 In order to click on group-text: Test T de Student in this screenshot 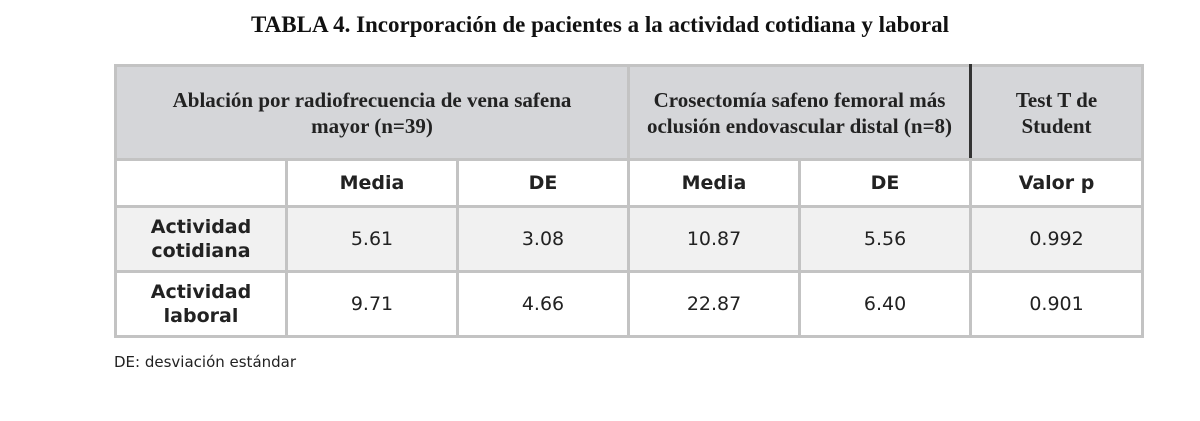, I will do `click(1056, 112)`.